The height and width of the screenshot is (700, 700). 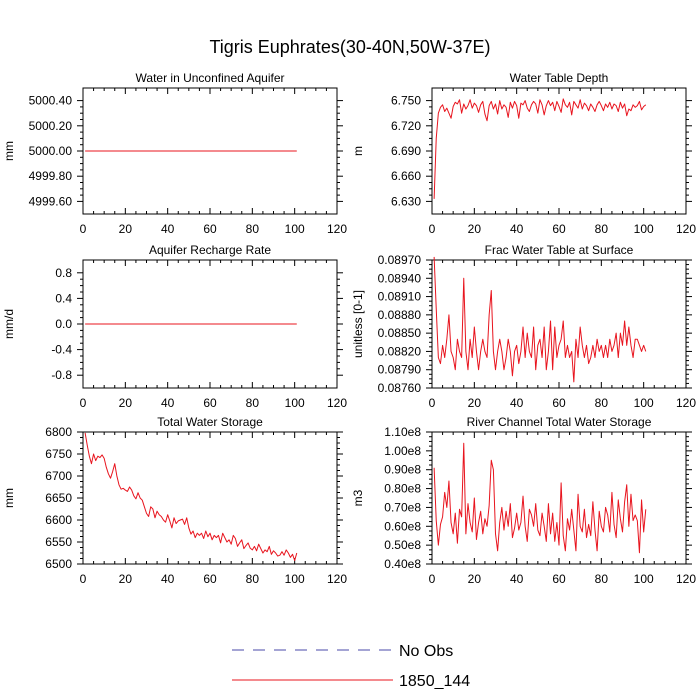 I want to click on y-tick-label: 6.720, so click(x=406, y=126).